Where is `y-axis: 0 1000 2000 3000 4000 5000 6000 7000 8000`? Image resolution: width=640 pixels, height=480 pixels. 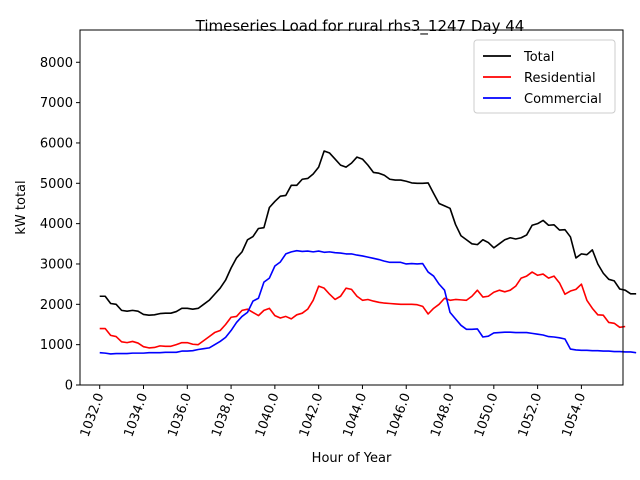
y-axis: 0 1000 2000 3000 4000 5000 6000 7000 8000 is located at coordinates (60, 225).